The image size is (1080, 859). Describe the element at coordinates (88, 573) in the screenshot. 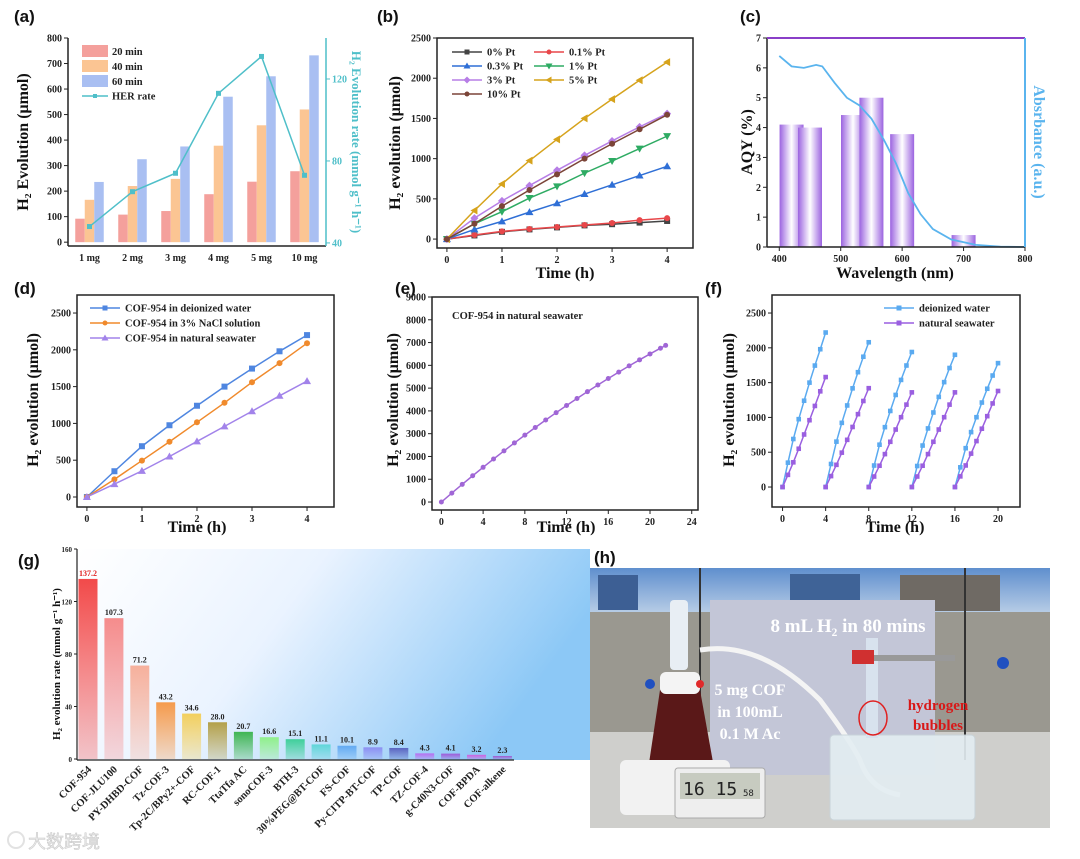

I see `g-value-label: 137.2` at that location.